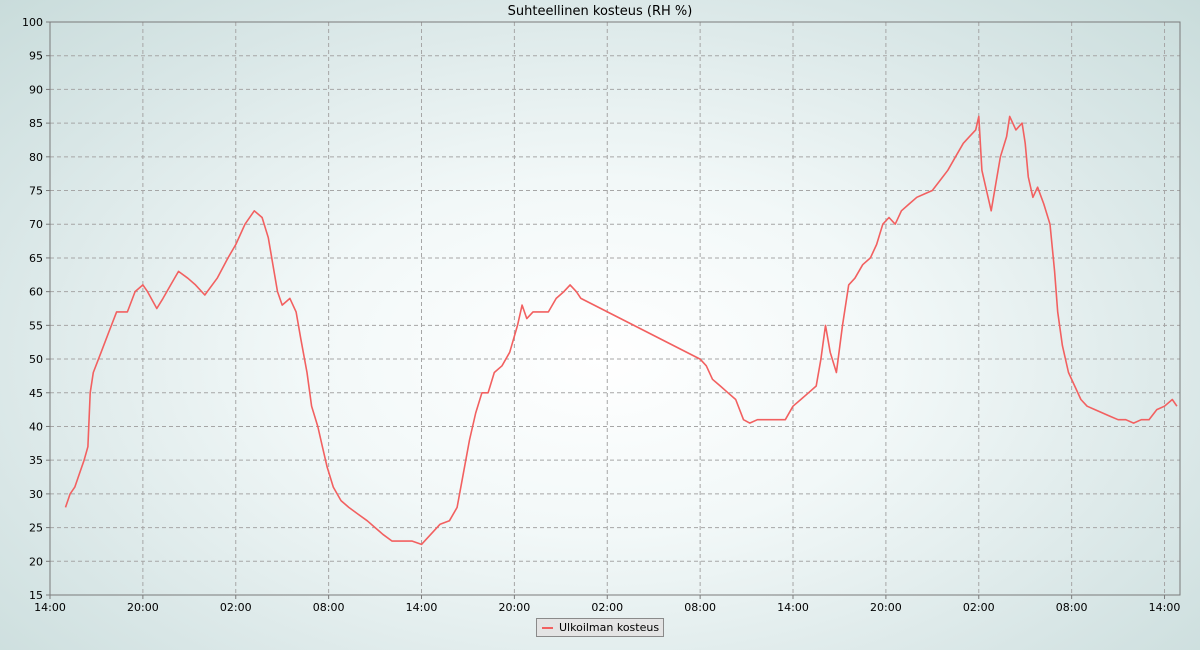 This screenshot has height=650, width=1200. Describe the element at coordinates (36, 359) in the screenshot. I see `y-tick-label: 50` at that location.